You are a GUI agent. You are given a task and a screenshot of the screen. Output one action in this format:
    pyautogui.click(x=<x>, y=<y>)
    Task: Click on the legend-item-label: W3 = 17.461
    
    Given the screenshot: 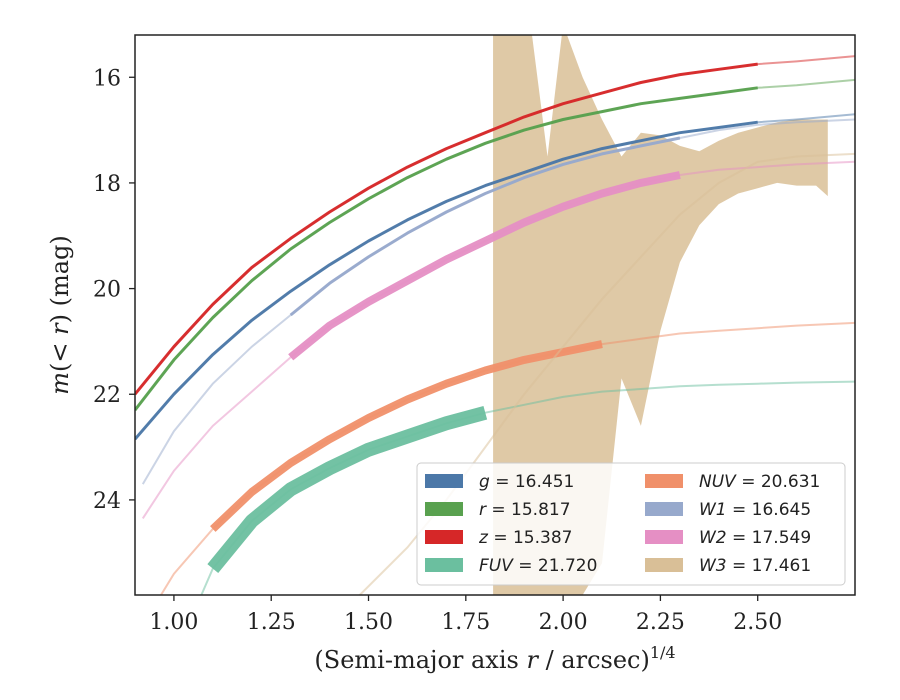 What is the action you would take?
    pyautogui.click(x=755, y=566)
    